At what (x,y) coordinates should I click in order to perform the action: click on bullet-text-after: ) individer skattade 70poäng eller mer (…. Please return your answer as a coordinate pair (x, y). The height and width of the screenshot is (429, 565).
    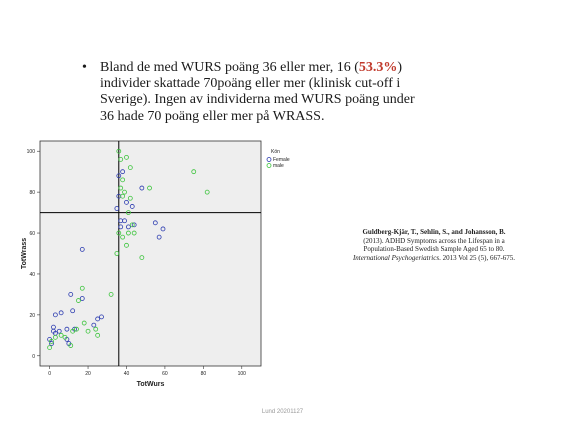
    Looking at the image, I should click on (257, 92).